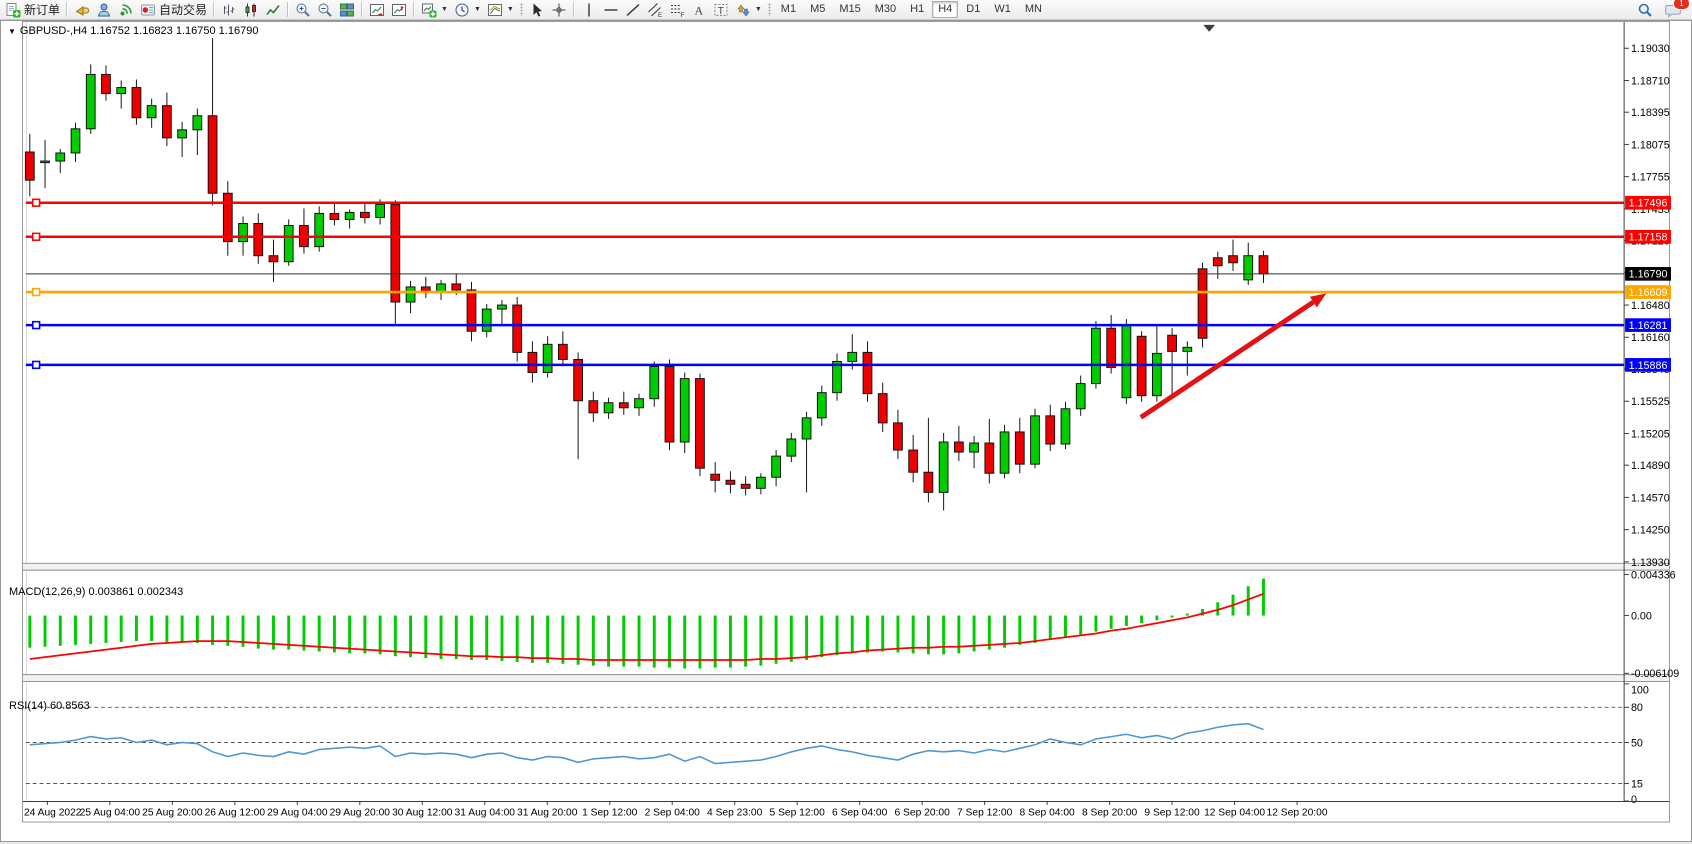 The image size is (1692, 844). I want to click on panel-splitter, so click(846, 678).